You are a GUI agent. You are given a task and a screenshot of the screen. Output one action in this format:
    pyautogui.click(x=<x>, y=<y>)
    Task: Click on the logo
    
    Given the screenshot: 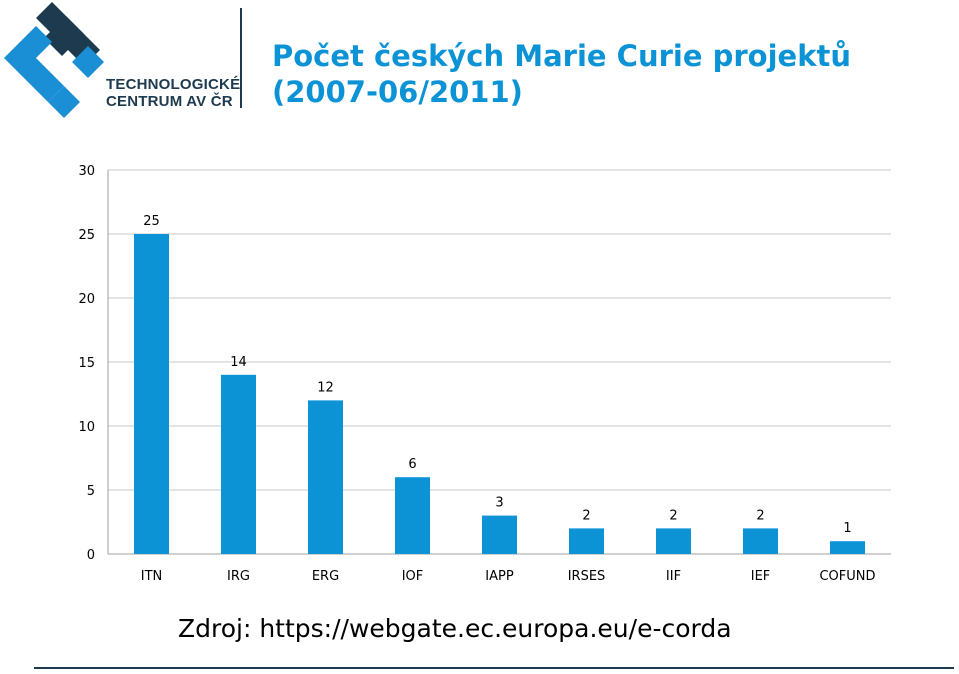 What is the action you would take?
    pyautogui.click(x=54, y=60)
    